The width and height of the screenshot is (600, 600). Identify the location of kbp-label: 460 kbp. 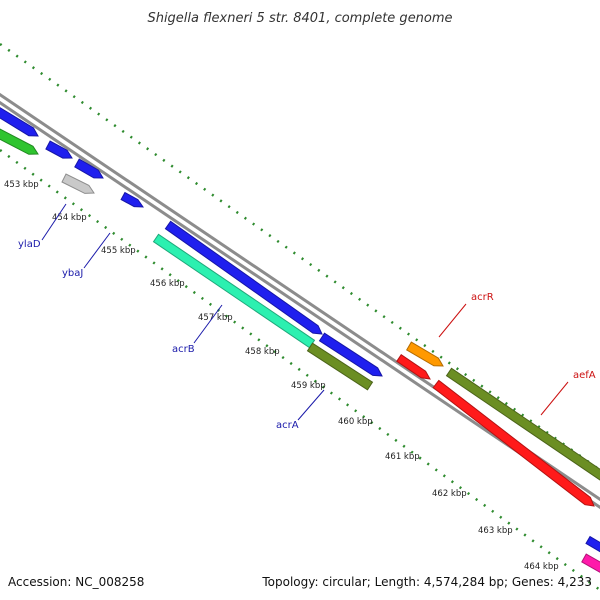
(355, 422).